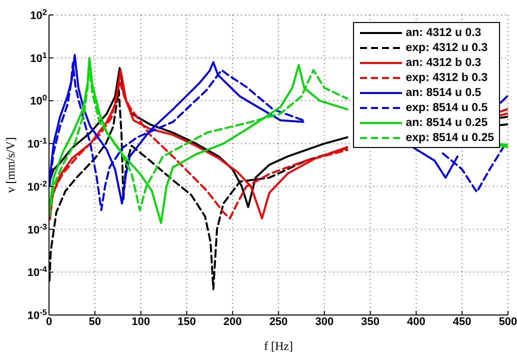 This screenshot has height=352, width=517. Describe the element at coordinates (324, 322) in the screenshot. I see `x-tick-label: 300` at that location.